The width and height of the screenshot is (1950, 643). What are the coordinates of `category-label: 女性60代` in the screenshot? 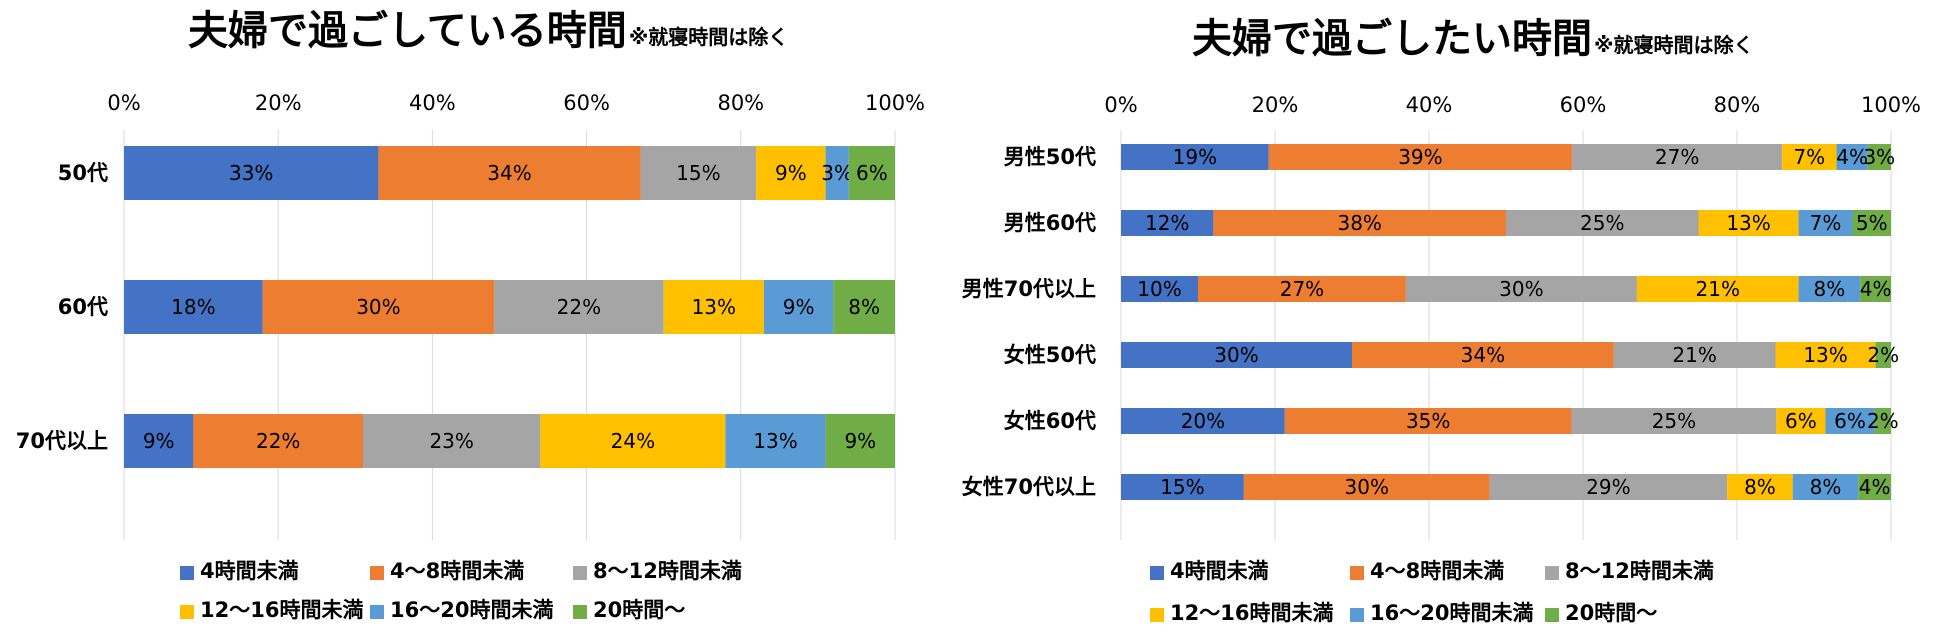 It's located at (1050, 421).